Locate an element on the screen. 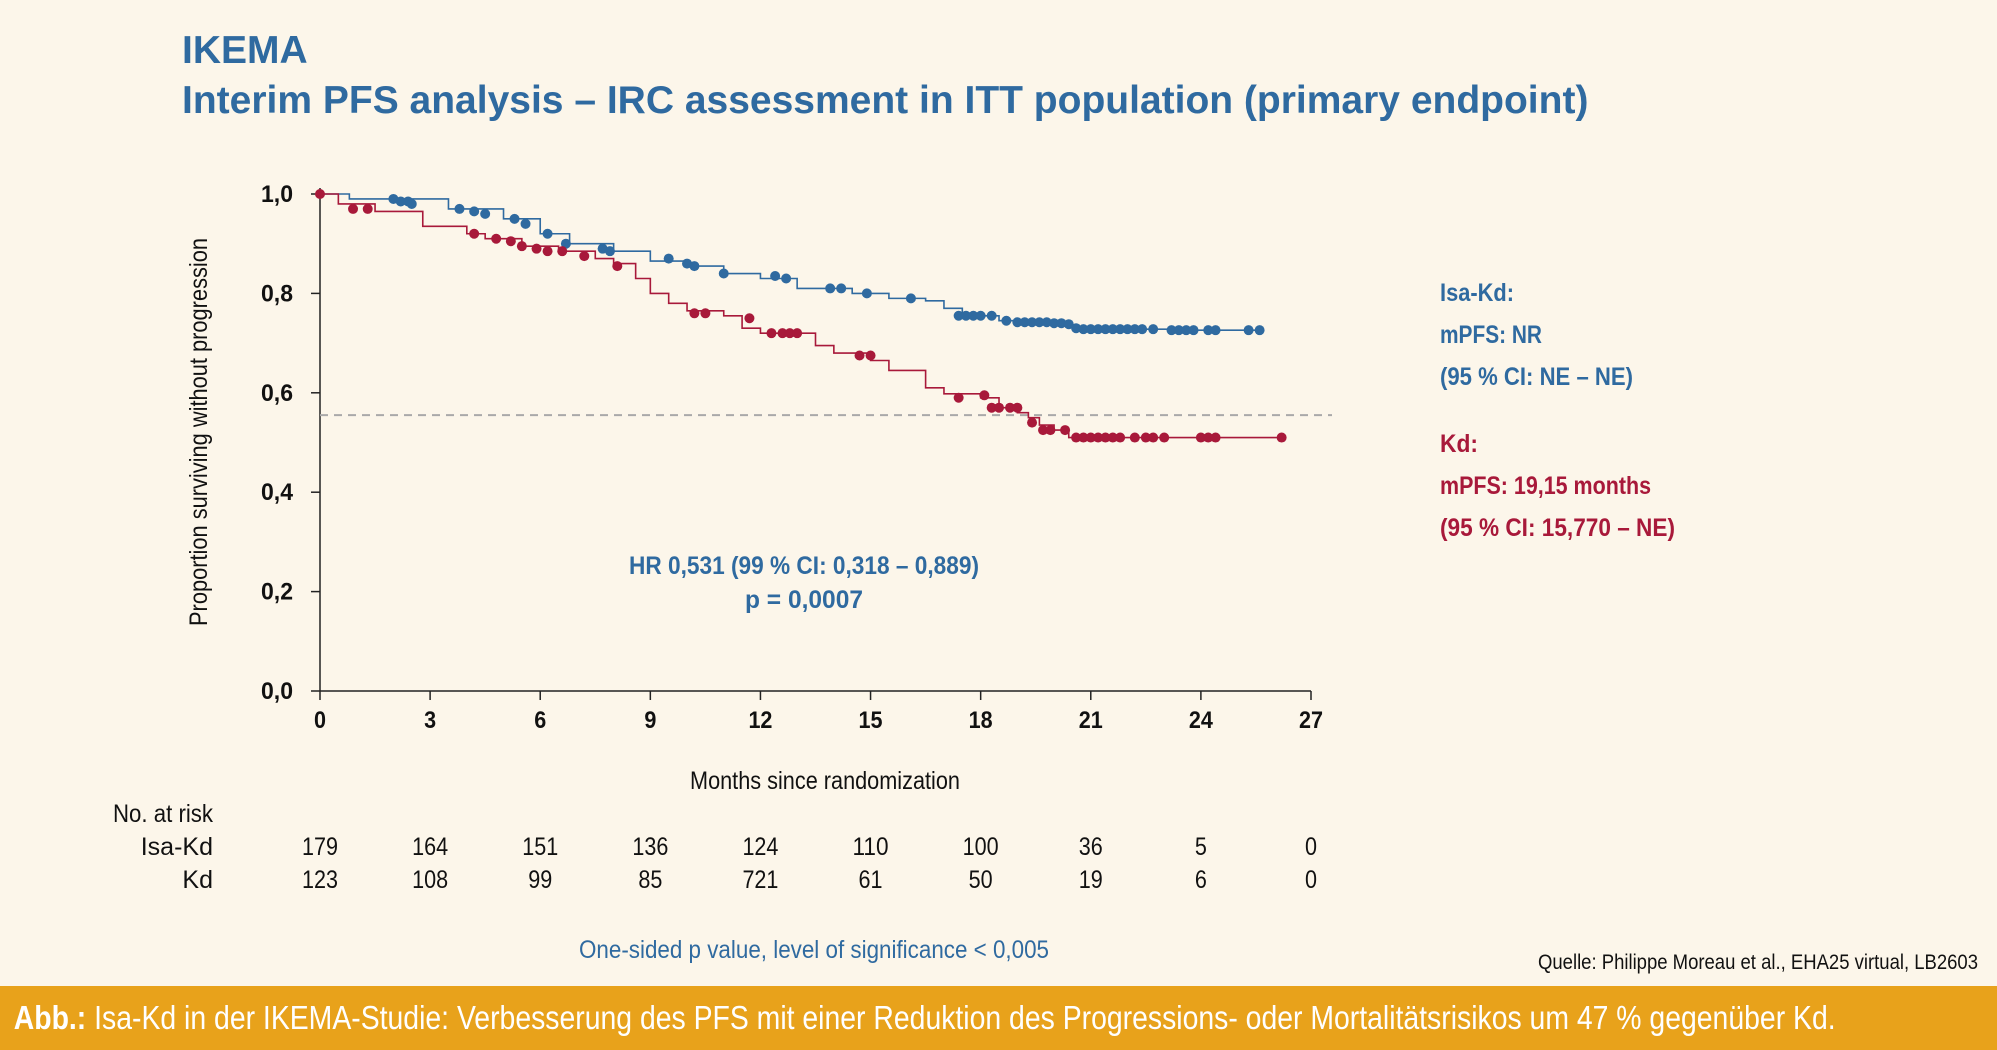 The width and height of the screenshot is (1997, 1050). risk-value-isa-kd: 100 is located at coordinates (981, 847).